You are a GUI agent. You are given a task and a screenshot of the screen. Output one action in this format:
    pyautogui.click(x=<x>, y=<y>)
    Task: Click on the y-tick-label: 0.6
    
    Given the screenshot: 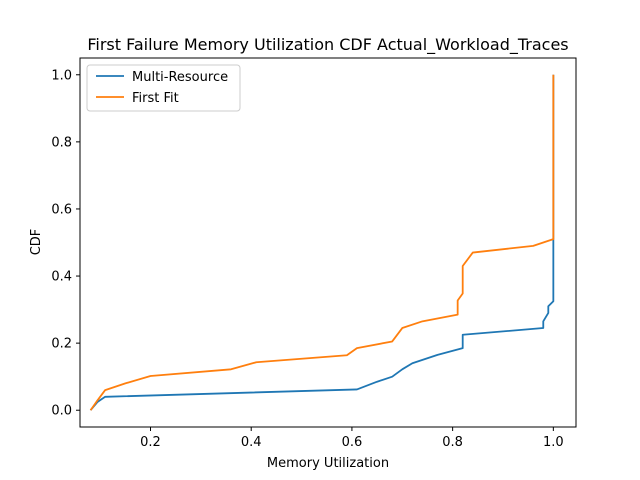 What is the action you would take?
    pyautogui.click(x=61, y=209)
    